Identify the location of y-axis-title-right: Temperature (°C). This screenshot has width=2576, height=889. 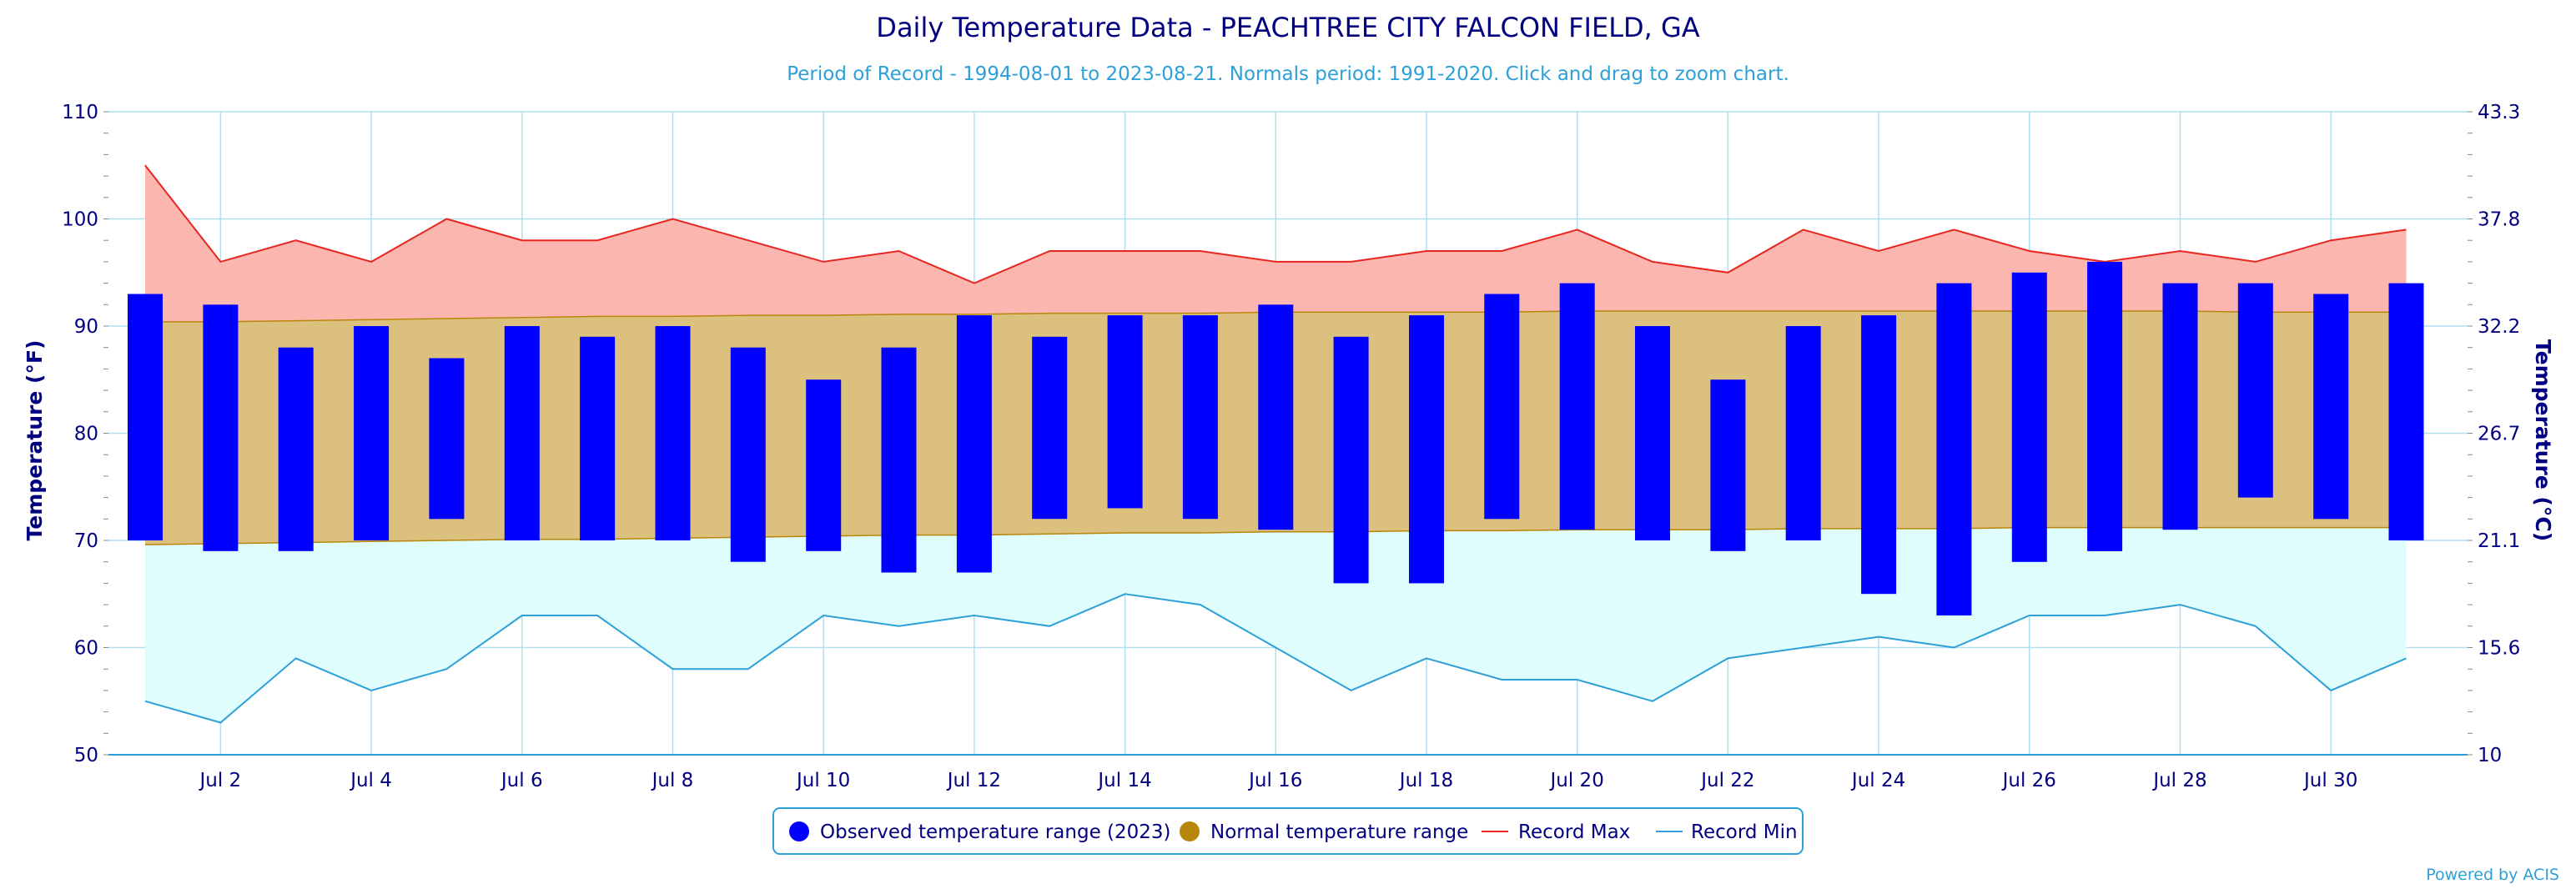
(2543, 440).